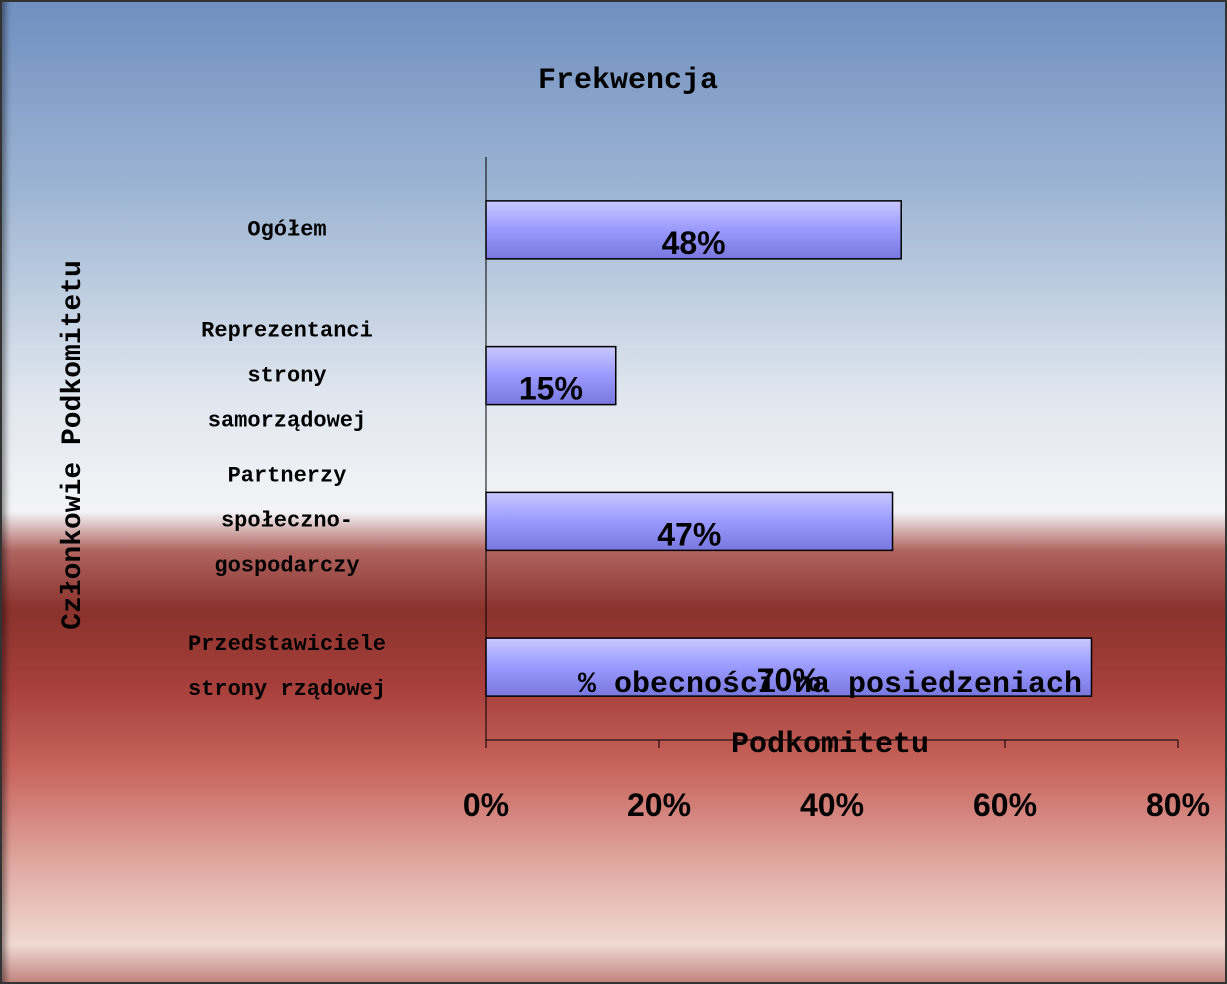  Describe the element at coordinates (659, 805) in the screenshot. I see `x-tick-label: 20%` at that location.